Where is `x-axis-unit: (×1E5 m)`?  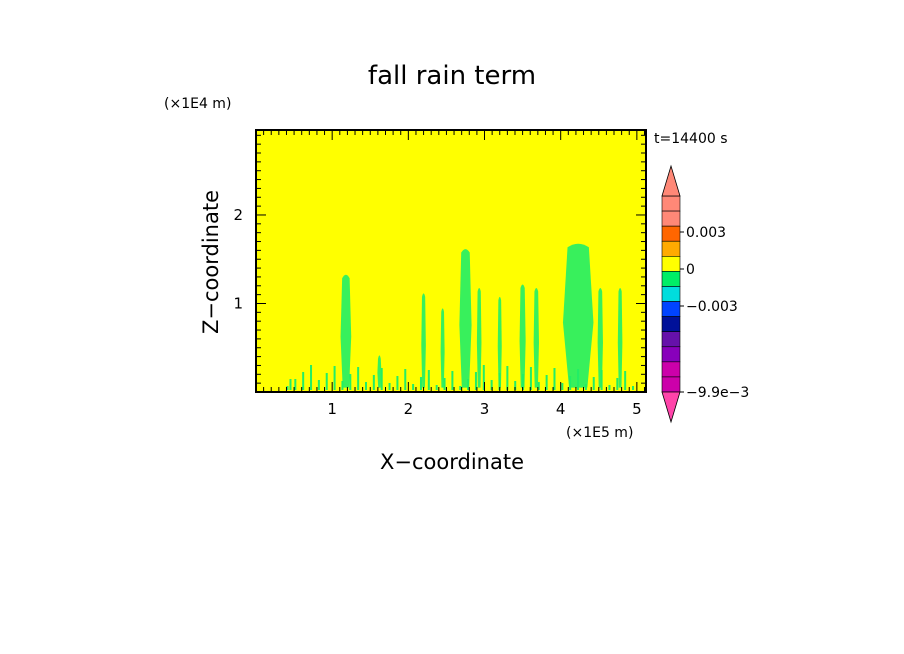
x-axis-unit: (×1E5 m) is located at coordinates (599, 433).